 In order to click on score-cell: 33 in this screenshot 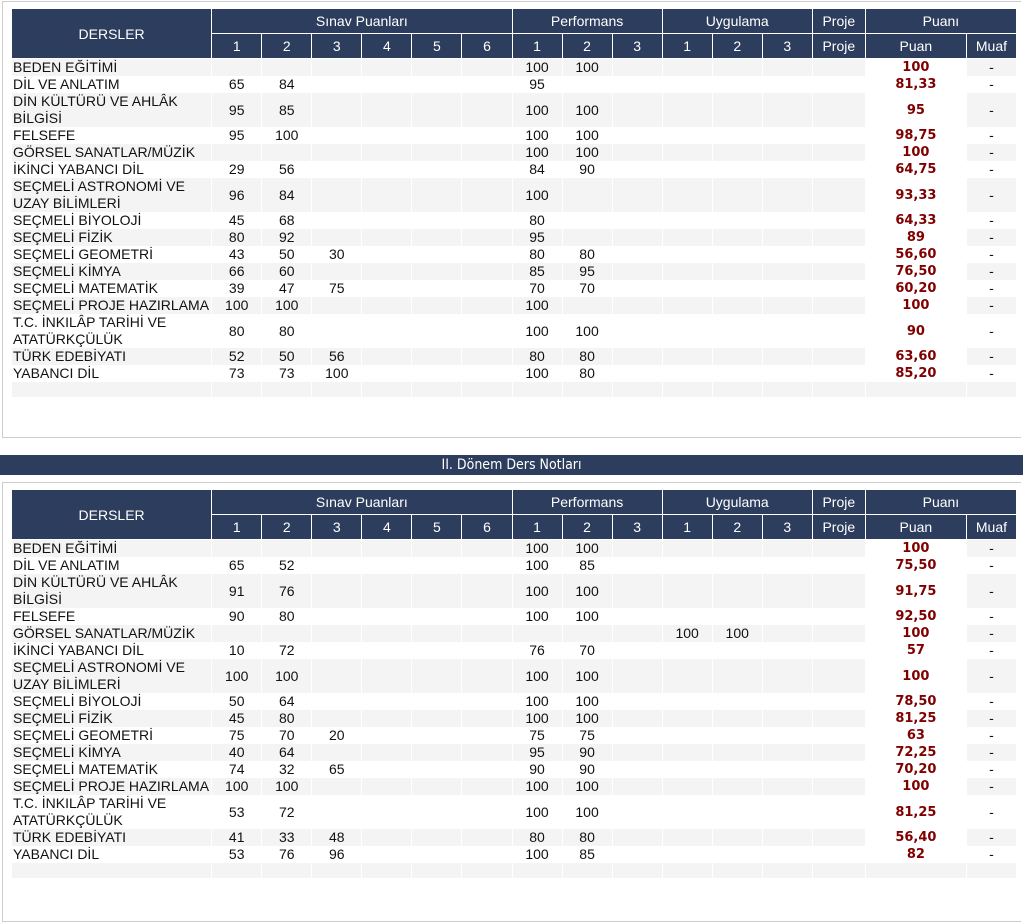, I will do `click(287, 837)`.